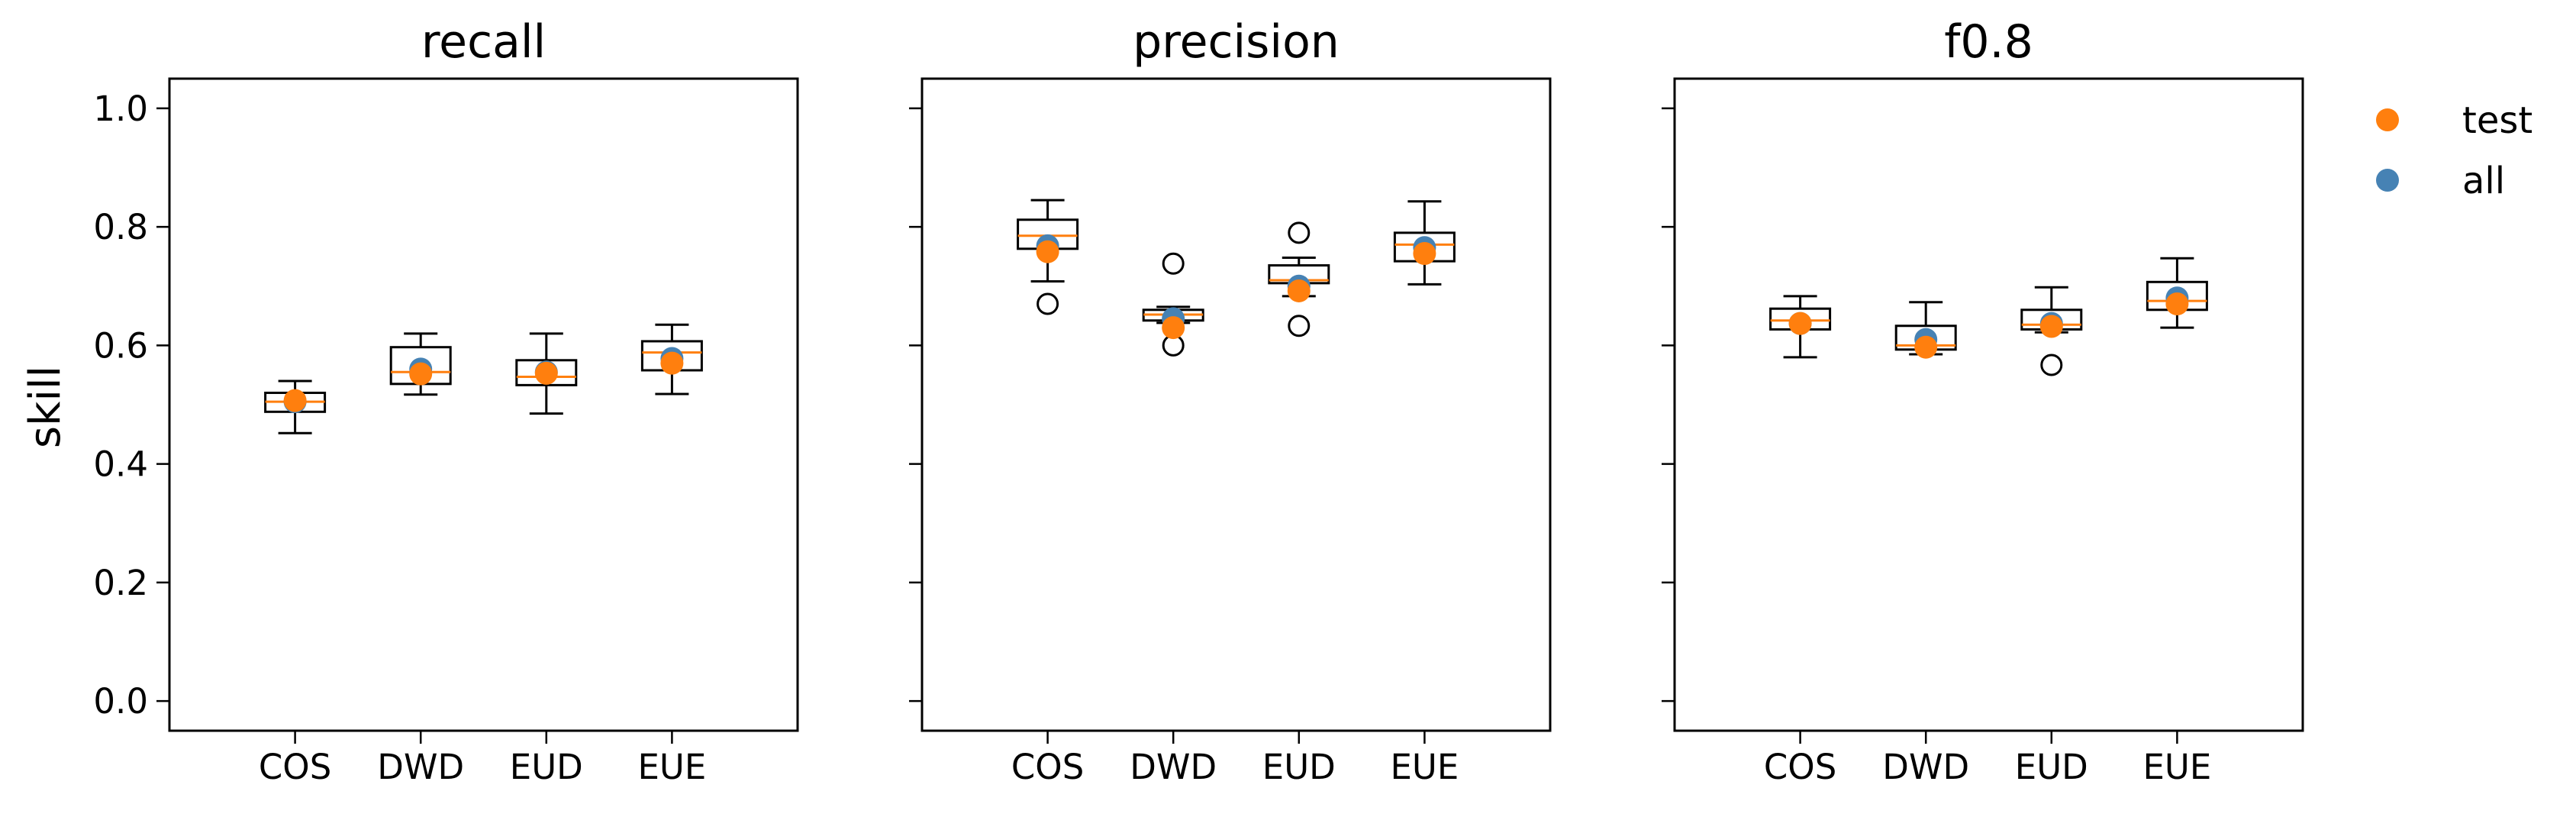  I want to click on panel-title: precision, so click(1237, 42).